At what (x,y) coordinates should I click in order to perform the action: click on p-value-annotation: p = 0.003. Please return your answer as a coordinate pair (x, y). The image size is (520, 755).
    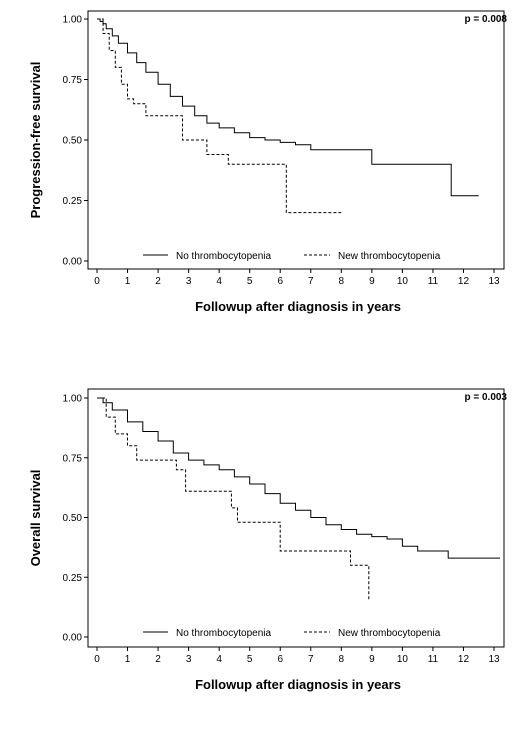
    Looking at the image, I should click on (485, 397).